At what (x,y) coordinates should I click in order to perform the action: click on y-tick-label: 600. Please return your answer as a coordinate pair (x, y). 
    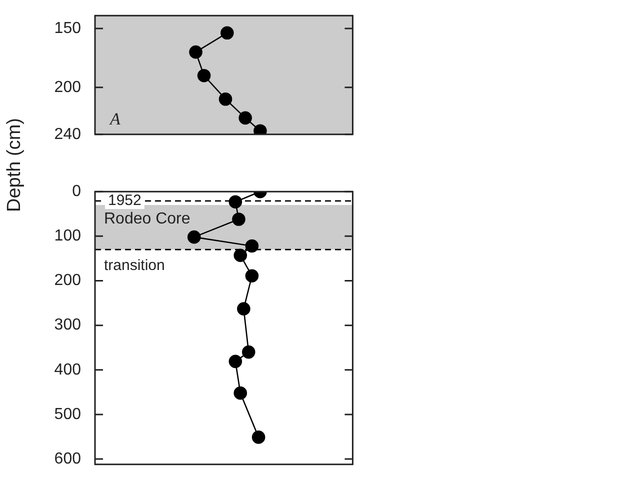
    Looking at the image, I should click on (68, 459).